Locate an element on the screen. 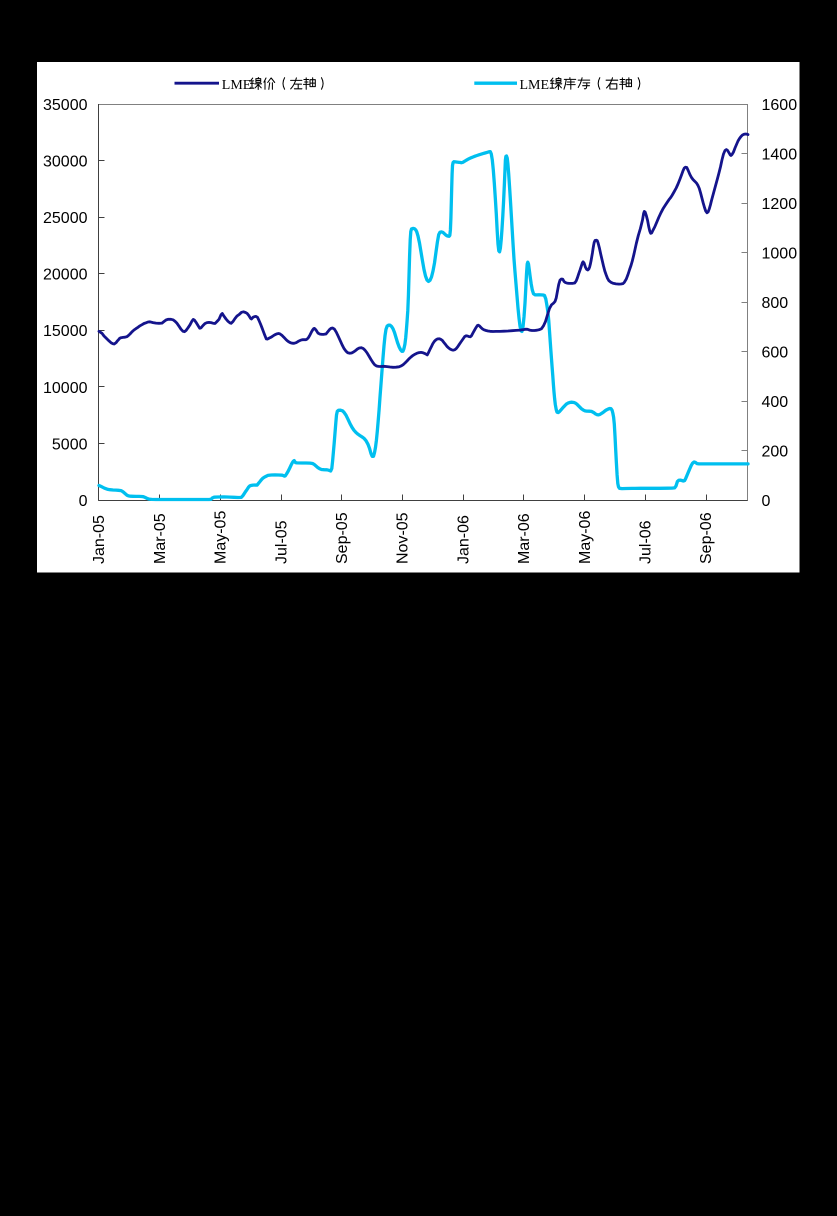 The image size is (837, 1216). svg-text: 5000 is located at coordinates (70, 444).